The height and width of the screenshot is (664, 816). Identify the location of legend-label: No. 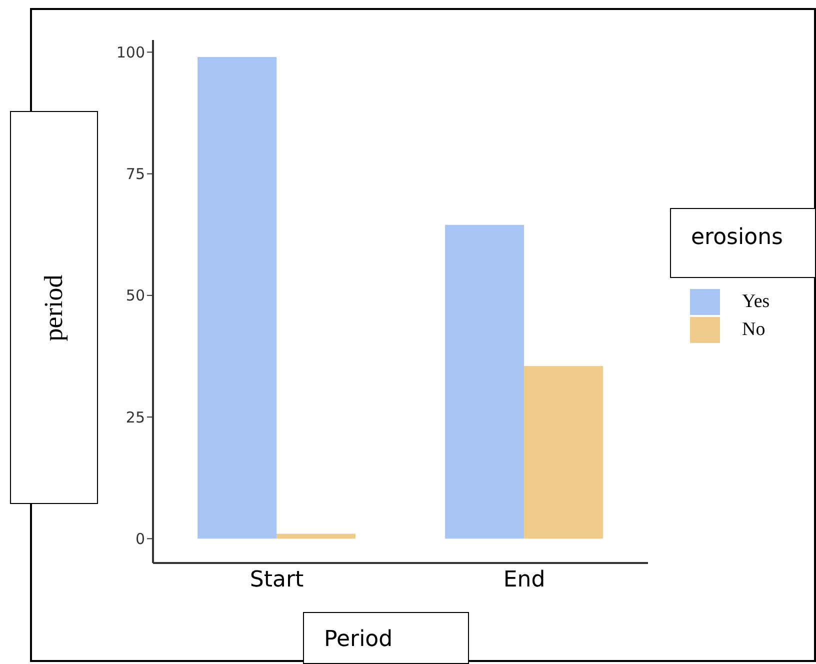
(754, 330).